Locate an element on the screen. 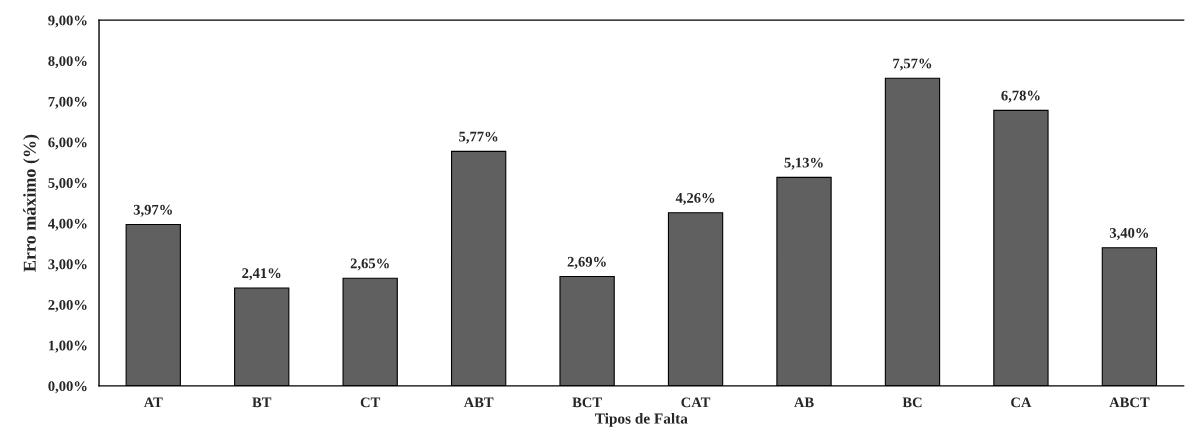 Image resolution: width=1186 pixels, height=438 pixels. y-tick-label: 8,00% is located at coordinates (67, 62).